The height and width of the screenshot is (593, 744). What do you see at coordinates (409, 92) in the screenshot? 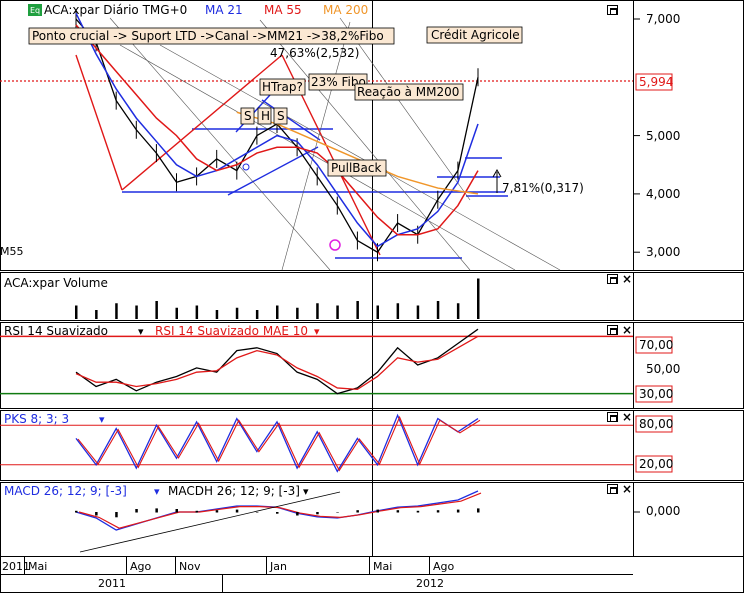
I see `reacao-box` at bounding box center [409, 92].